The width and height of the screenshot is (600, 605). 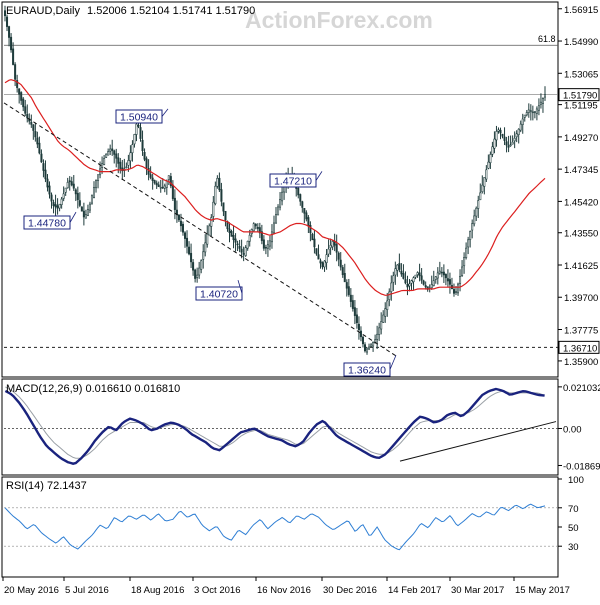 What do you see at coordinates (46, 486) in the screenshot?
I see `rsi-panel-title: RSI(14) 72.1437` at bounding box center [46, 486].